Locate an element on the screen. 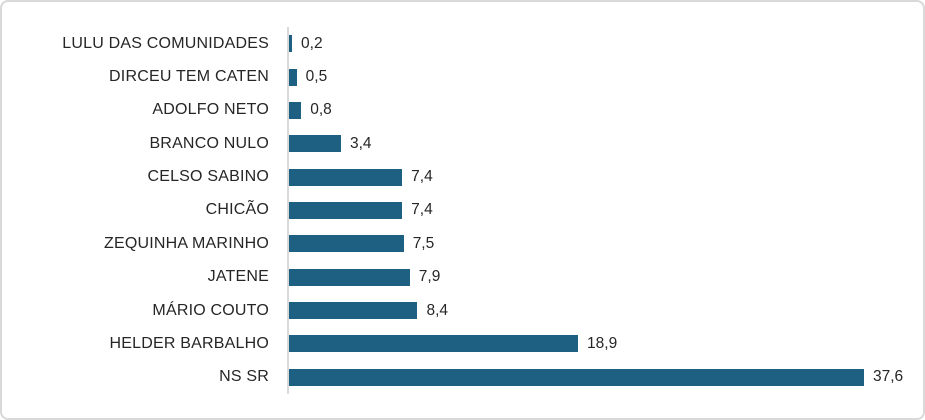 This screenshot has height=420, width=925. plot-cell: 37,6 is located at coordinates (605, 377).